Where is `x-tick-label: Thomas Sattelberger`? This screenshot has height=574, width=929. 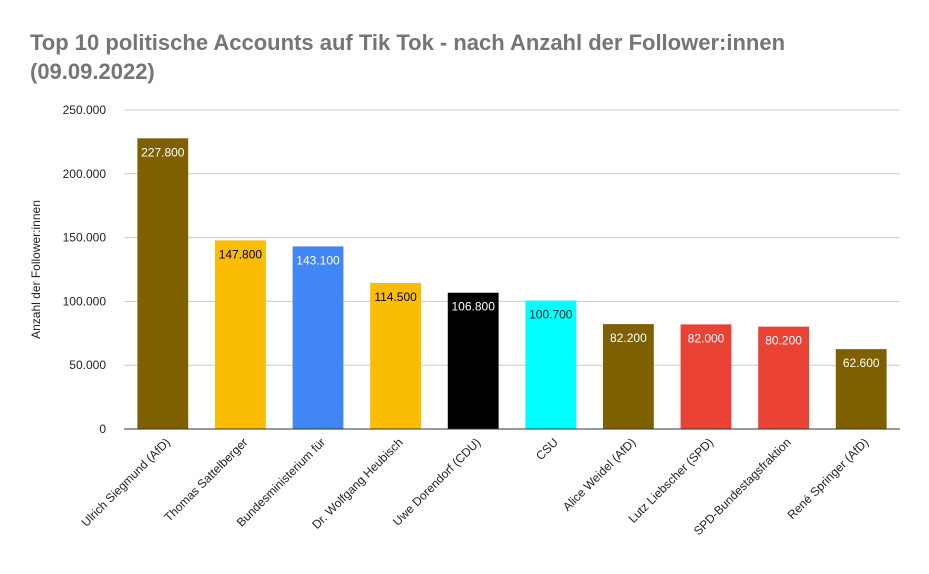
x-tick-label: Thomas Sattelberger is located at coordinates (205, 479).